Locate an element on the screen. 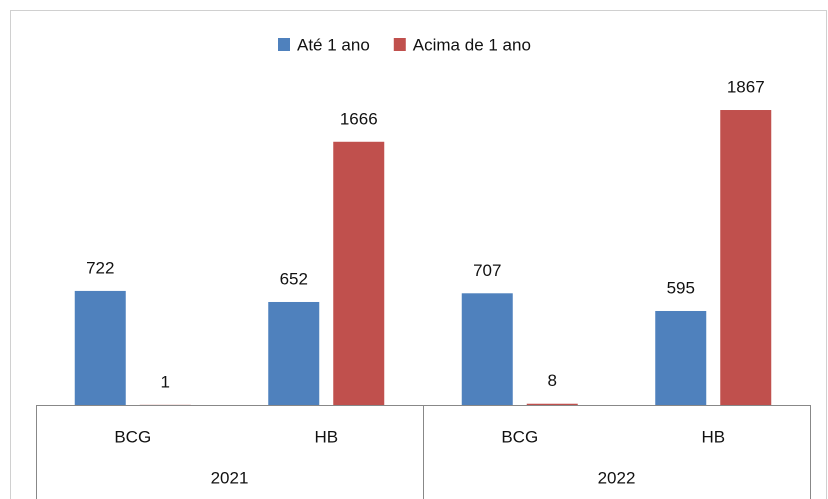 This screenshot has width=828, height=499. data-label: 1666 is located at coordinates (359, 118).